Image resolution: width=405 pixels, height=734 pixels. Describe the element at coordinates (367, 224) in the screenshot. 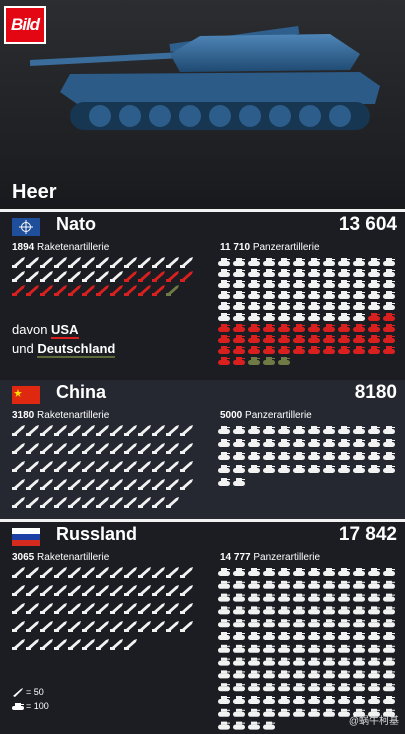

I see `country-total: 13 604` at that location.